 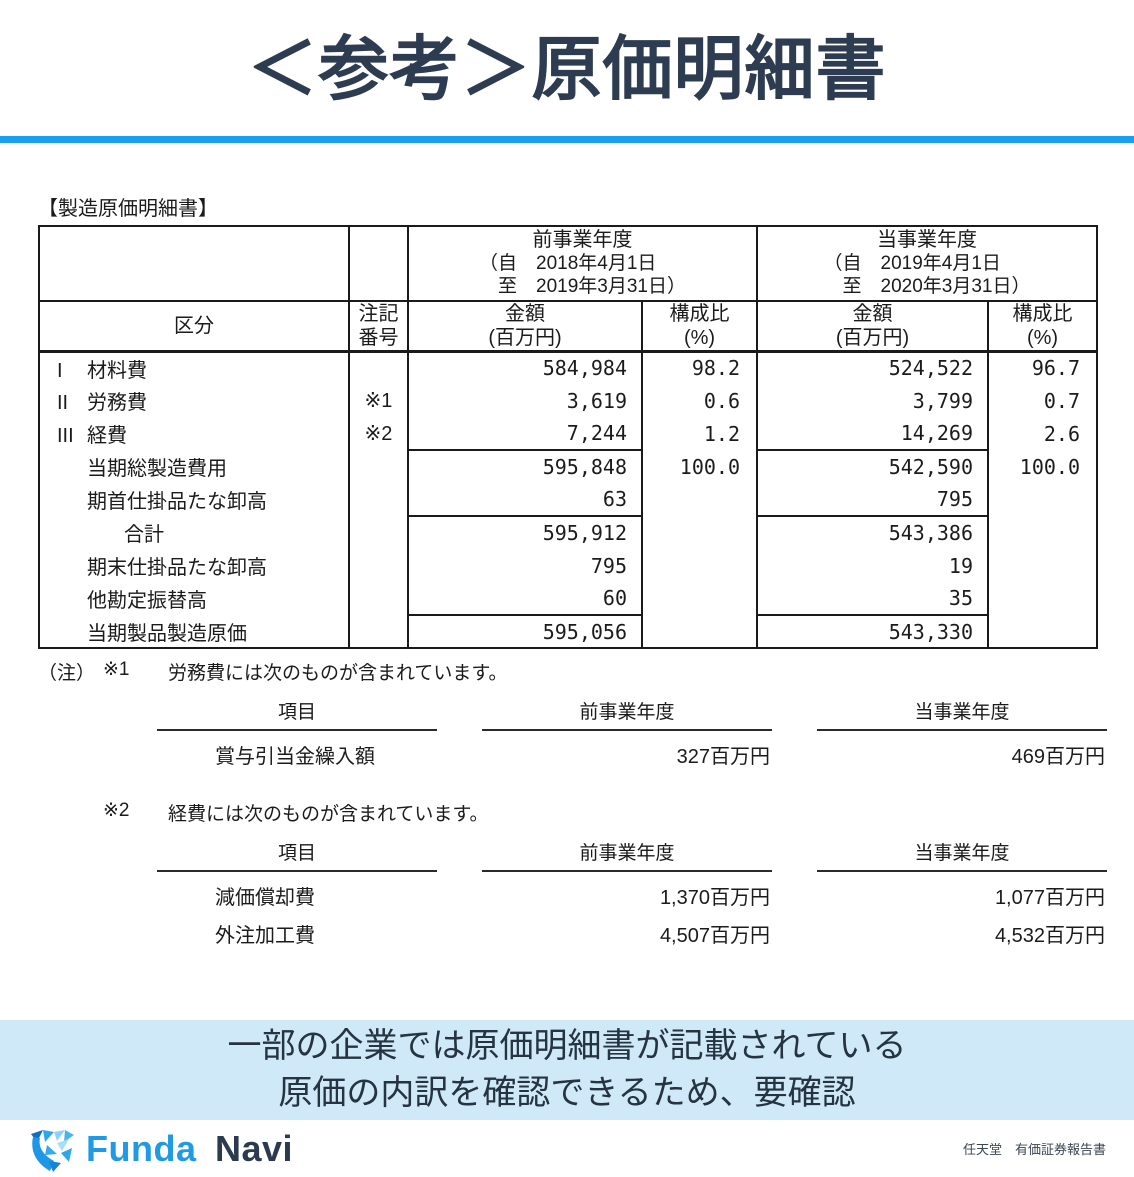 I want to click on row-amount-prev: 595,912, so click(x=524, y=532).